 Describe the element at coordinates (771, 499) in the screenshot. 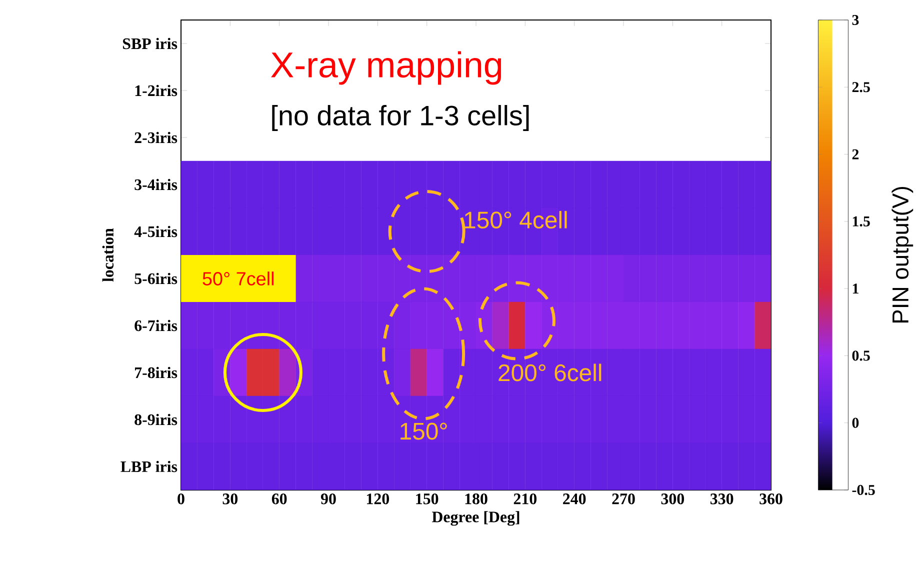

I see `x-tick-label: 360` at that location.